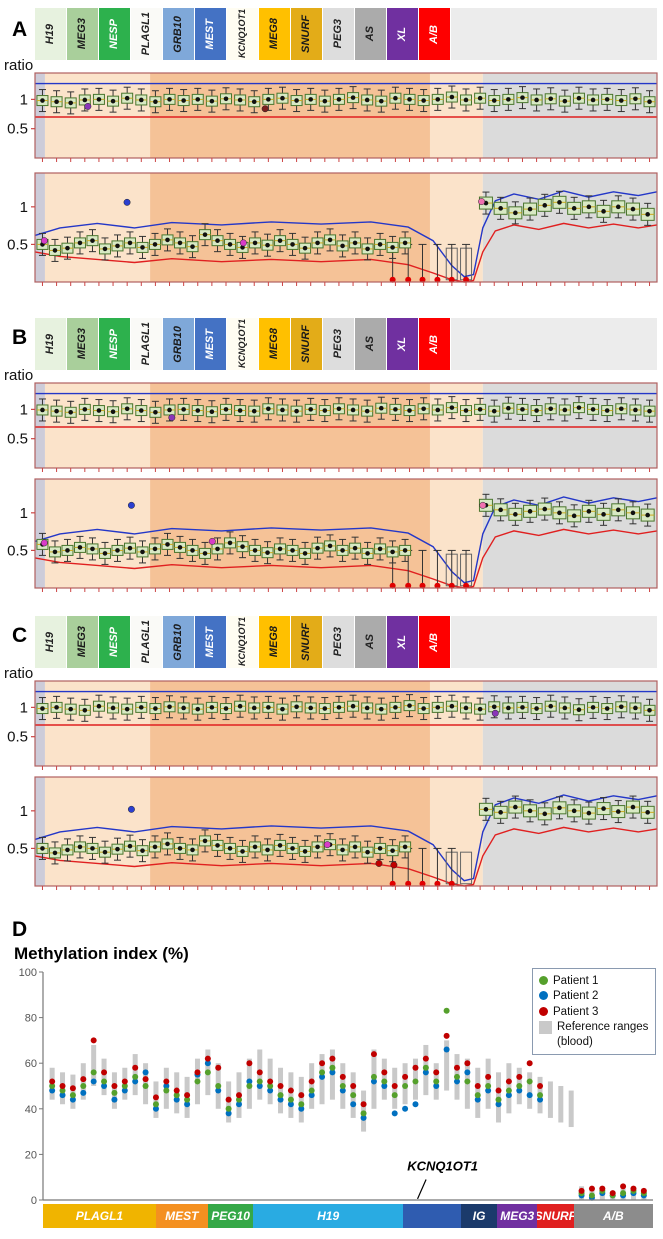  What do you see at coordinates (181, 1216) in the screenshot?
I see `band-segment-mest: MEST` at bounding box center [181, 1216].